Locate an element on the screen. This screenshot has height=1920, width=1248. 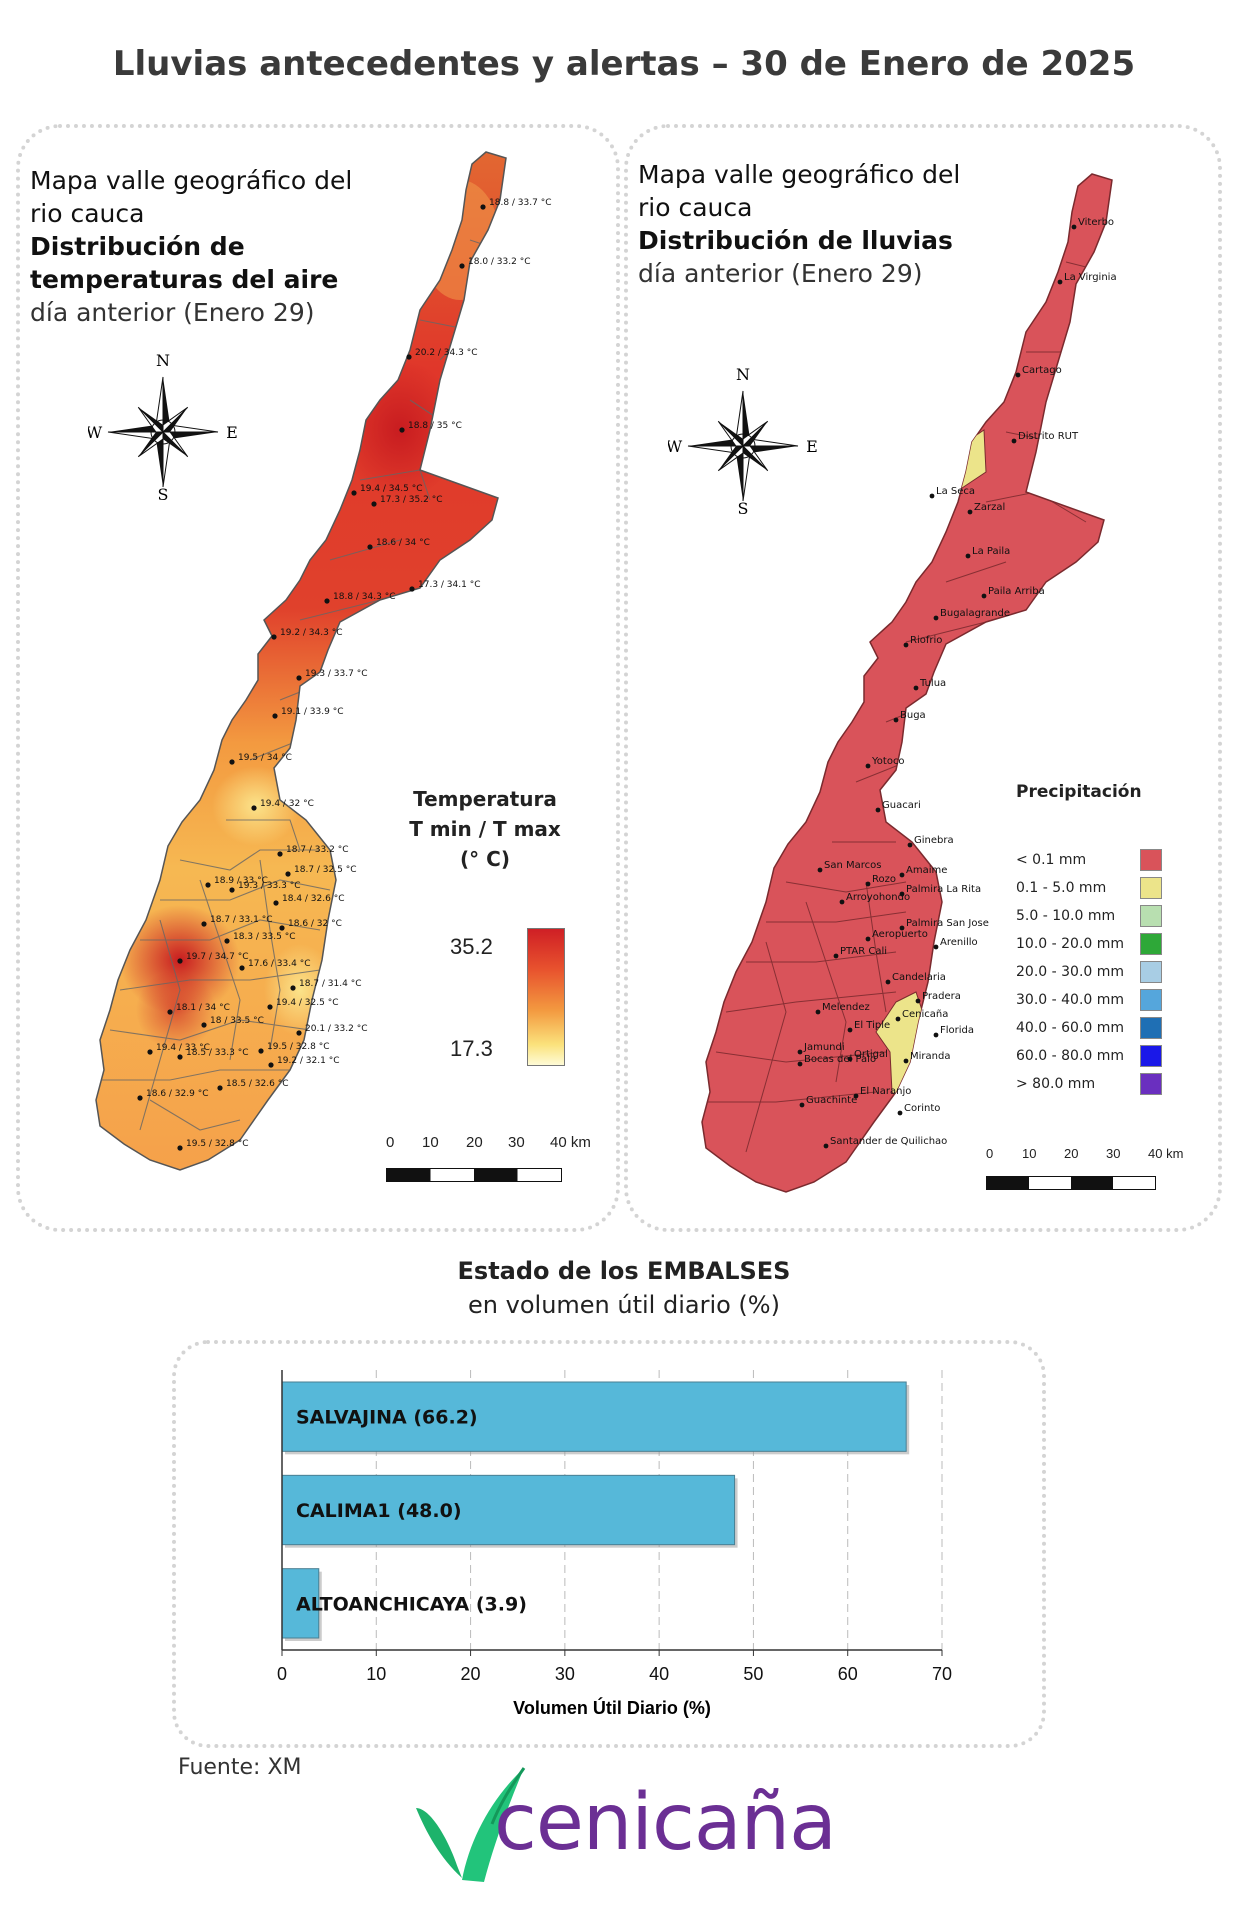
temperature-legend-title: Temperatura T min / T max (° C) is located at coordinates (485, 829).